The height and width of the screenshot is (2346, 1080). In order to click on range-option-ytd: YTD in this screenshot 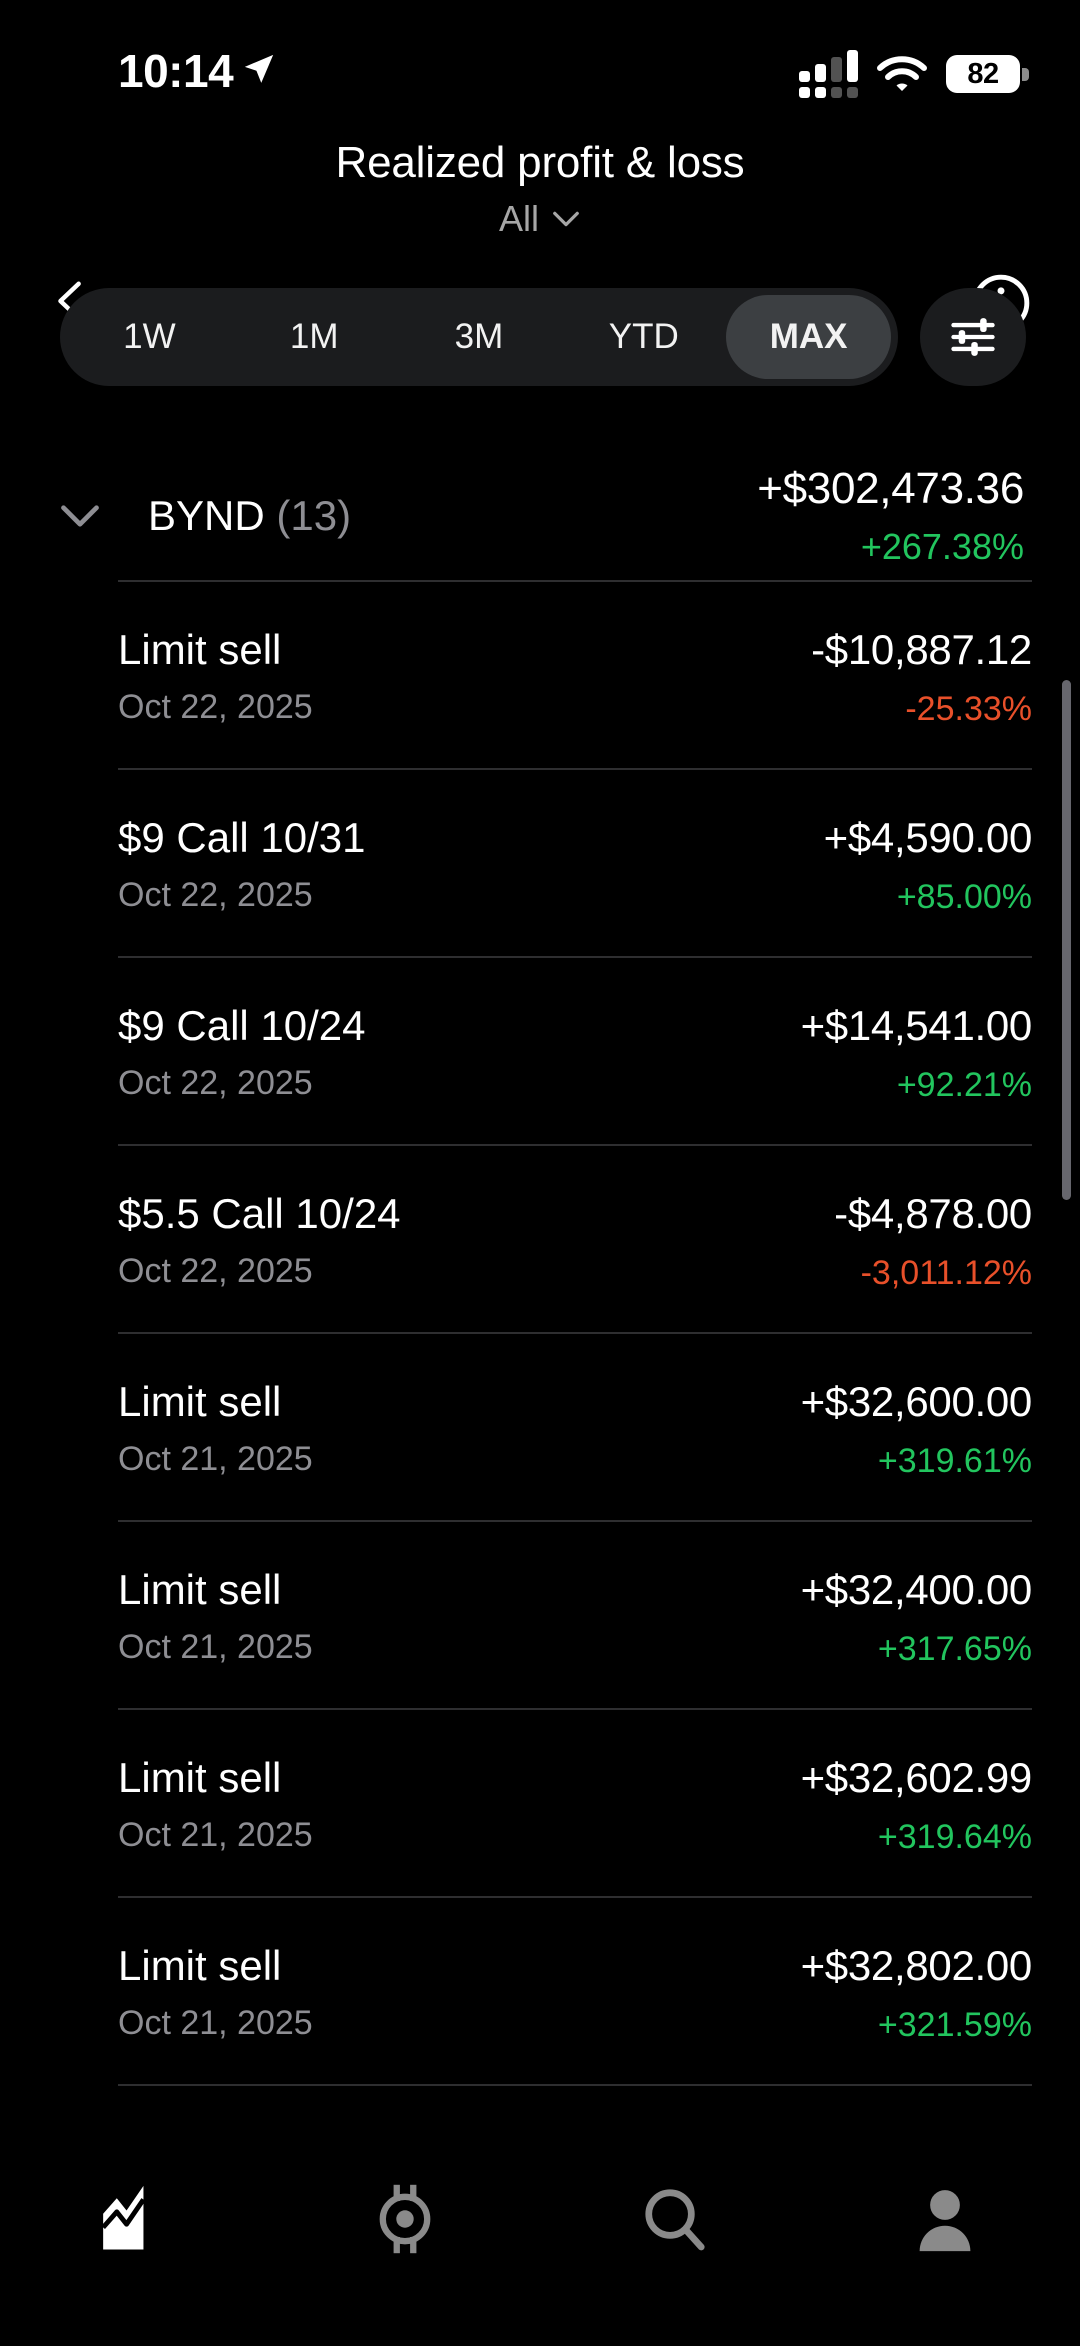, I will do `click(643, 336)`.